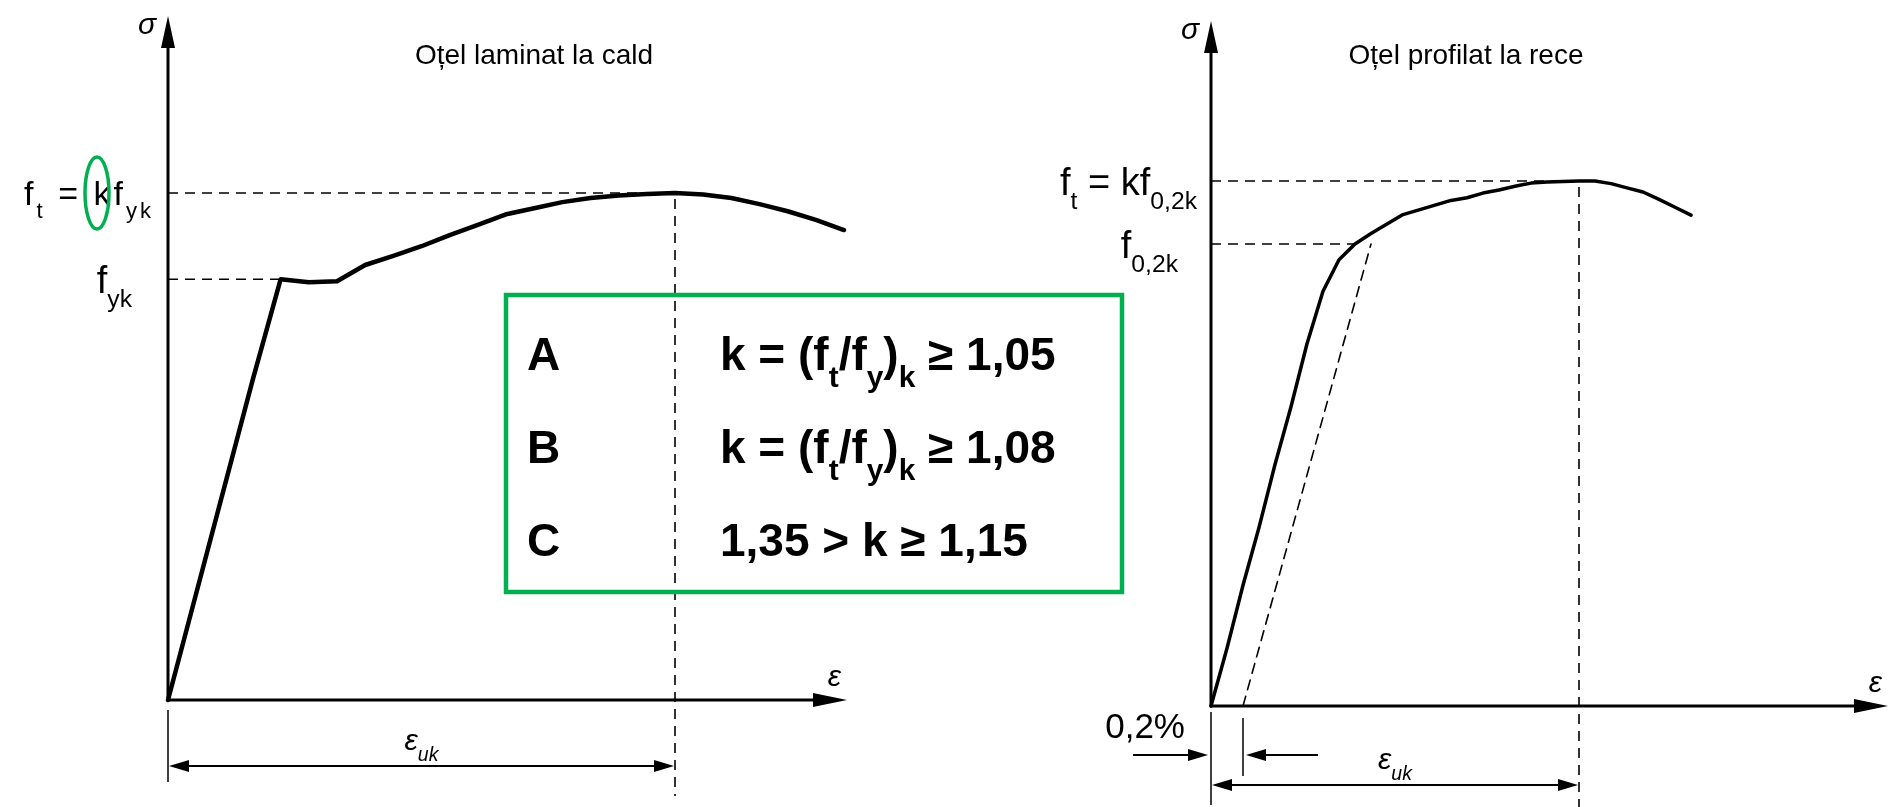 The image size is (1890, 807). Describe the element at coordinates (544, 540) in the screenshot. I see `annotation: C` at that location.